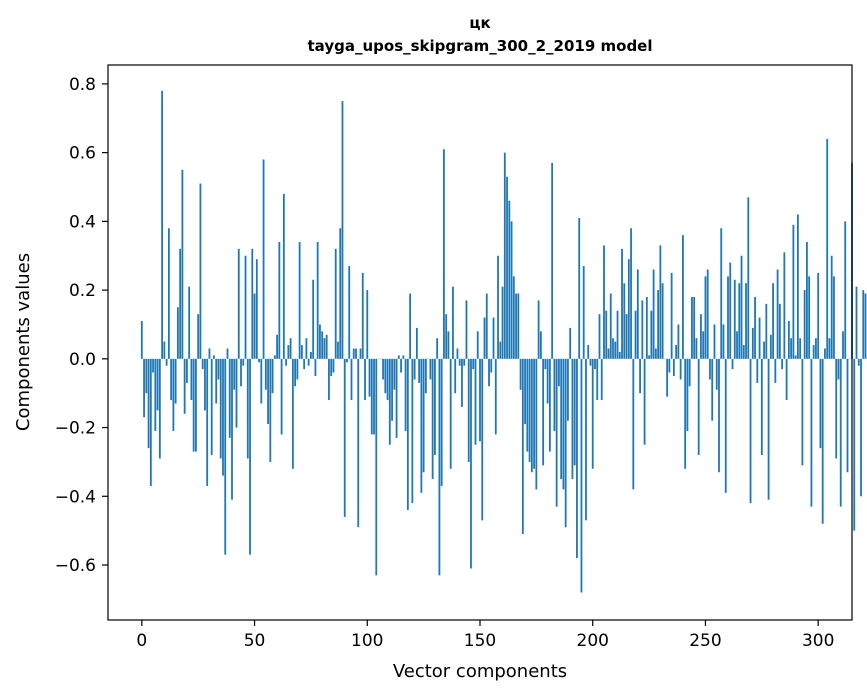  Describe the element at coordinates (75, 497) in the screenshot. I see `y-tick-label: −0.4` at that location.